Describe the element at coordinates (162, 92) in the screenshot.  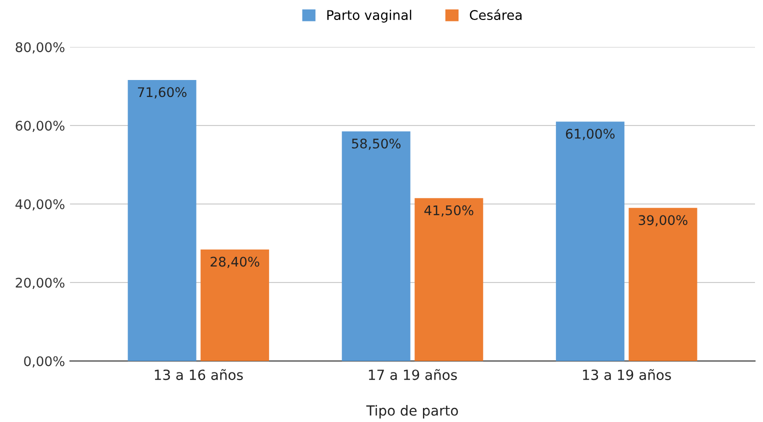
I see `data-label: 71,60%` at that location.